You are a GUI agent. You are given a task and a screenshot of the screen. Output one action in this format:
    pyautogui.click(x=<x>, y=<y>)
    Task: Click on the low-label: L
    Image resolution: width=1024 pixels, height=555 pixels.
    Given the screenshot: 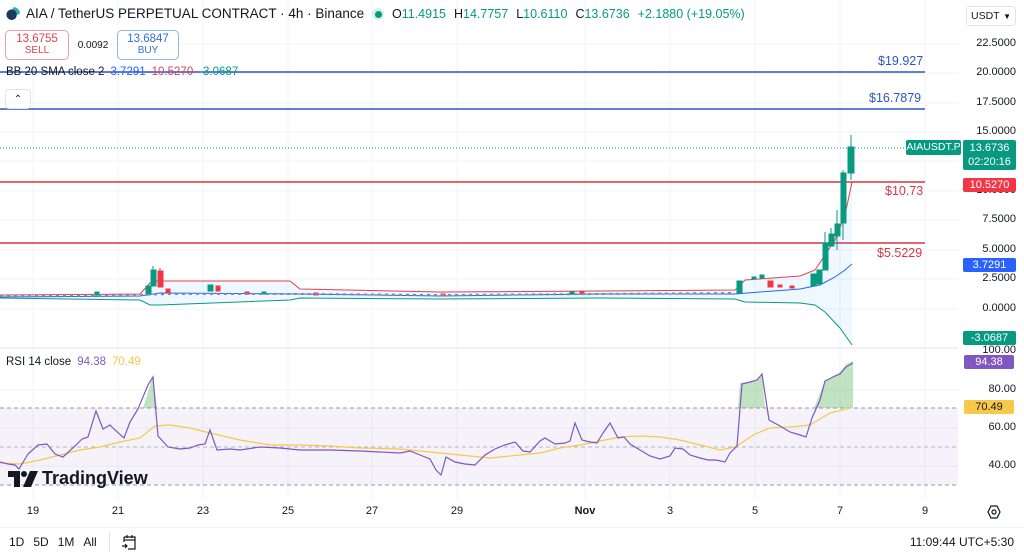 What is the action you would take?
    pyautogui.click(x=520, y=14)
    